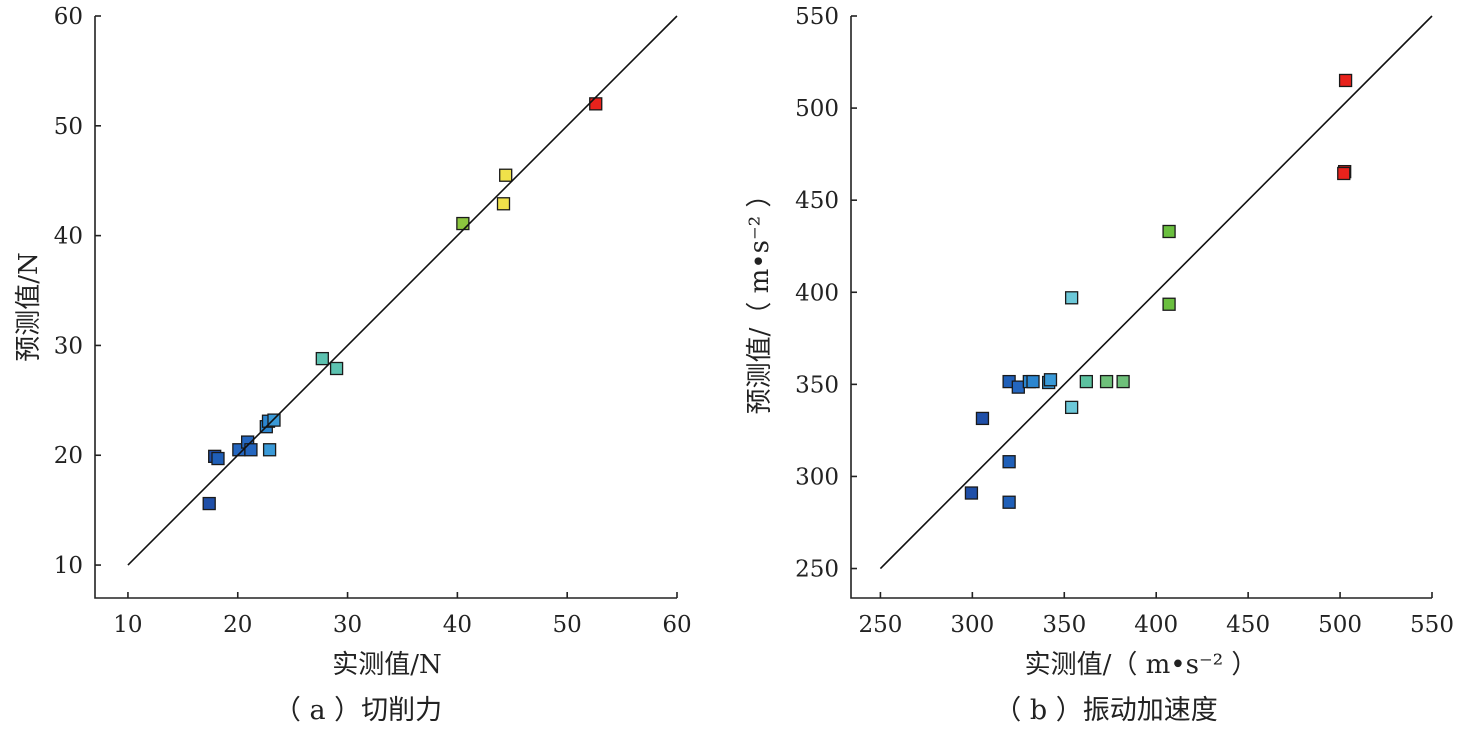 Image resolution: width=1464 pixels, height=733 pixels. Describe the element at coordinates (387, 665) in the screenshot. I see `x-axis-title-a: 实测值/N` at that location.